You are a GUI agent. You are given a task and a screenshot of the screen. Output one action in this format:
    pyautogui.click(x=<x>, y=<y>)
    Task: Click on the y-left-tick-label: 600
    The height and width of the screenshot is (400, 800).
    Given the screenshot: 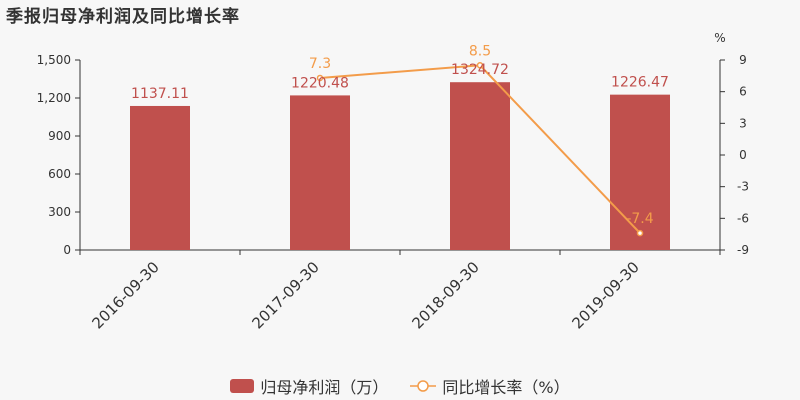 What is the action you would take?
    pyautogui.click(x=59, y=174)
    